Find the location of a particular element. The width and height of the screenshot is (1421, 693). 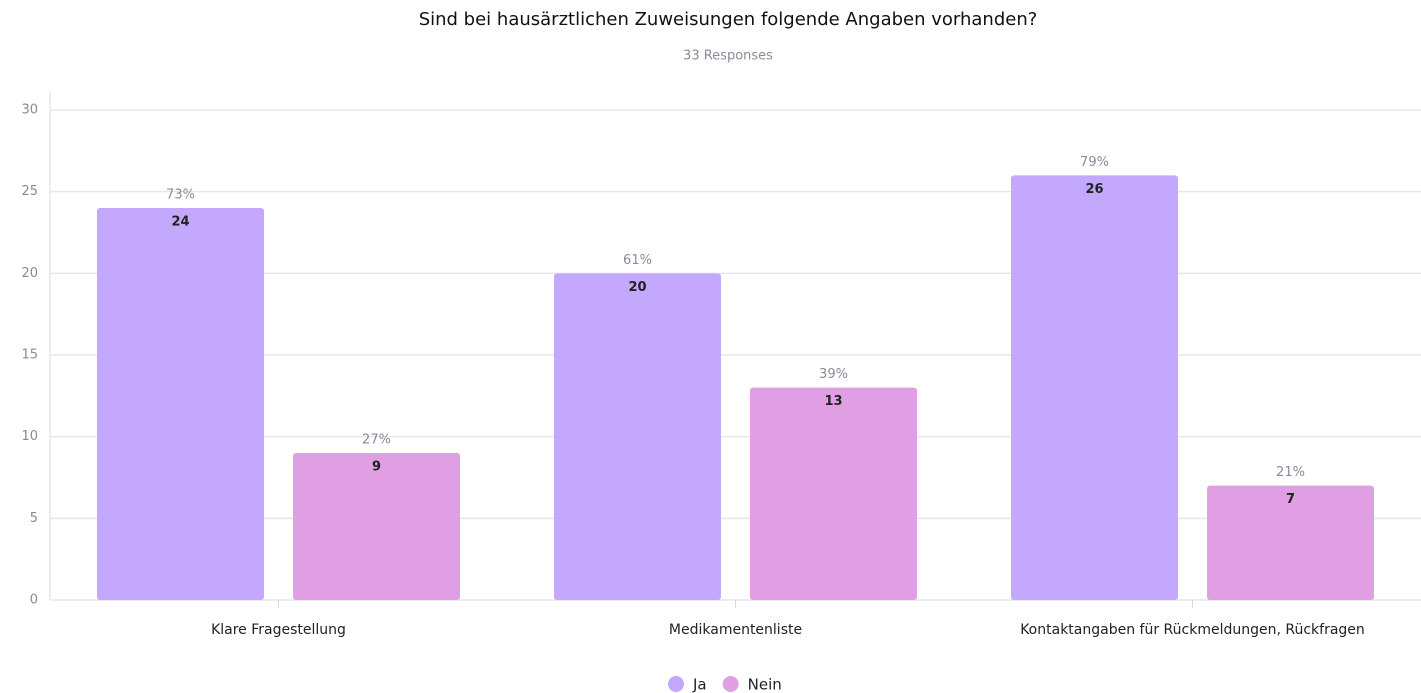

value-label: 24 is located at coordinates (180, 222).